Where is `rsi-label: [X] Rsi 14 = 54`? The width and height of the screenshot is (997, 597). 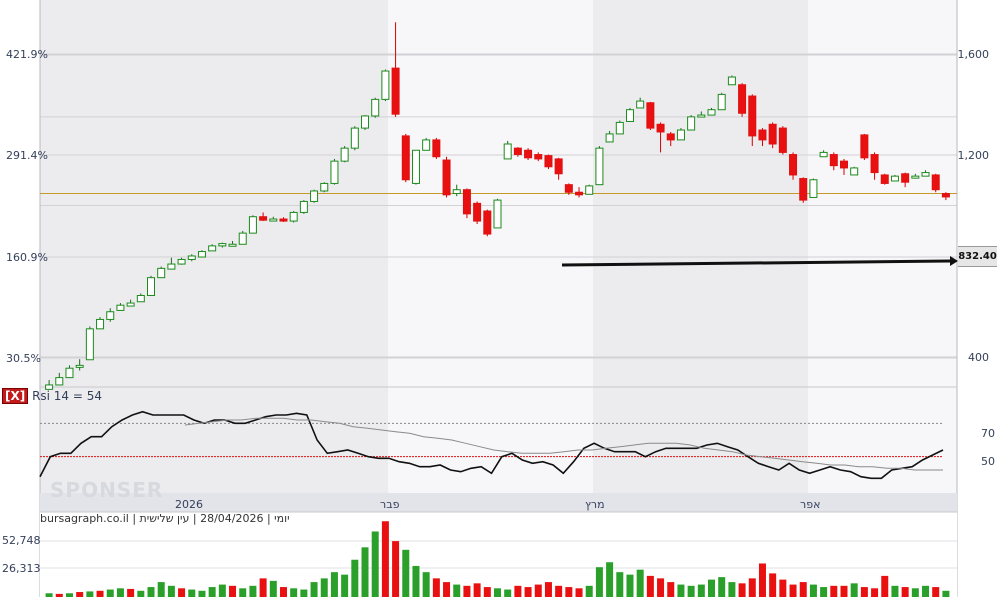 rsi-label: [X] Rsi 14 = 54 is located at coordinates (52, 396).